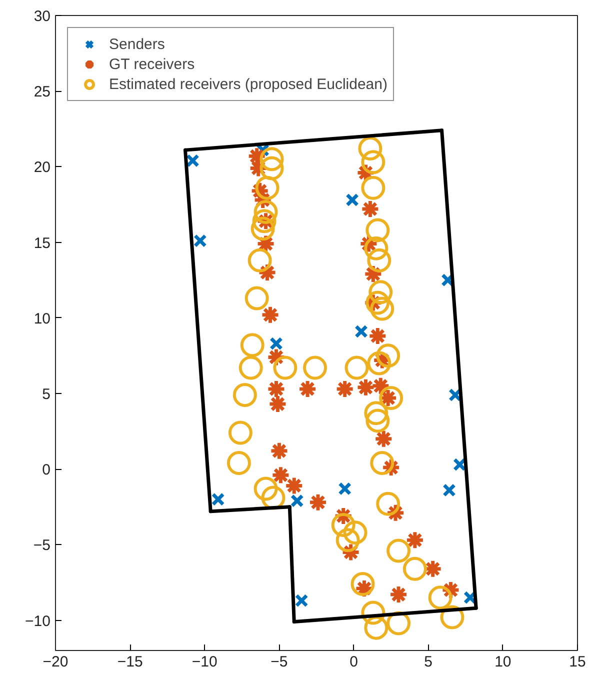  What do you see at coordinates (354, 662) in the screenshot?
I see `x-tick-label: 0` at bounding box center [354, 662].